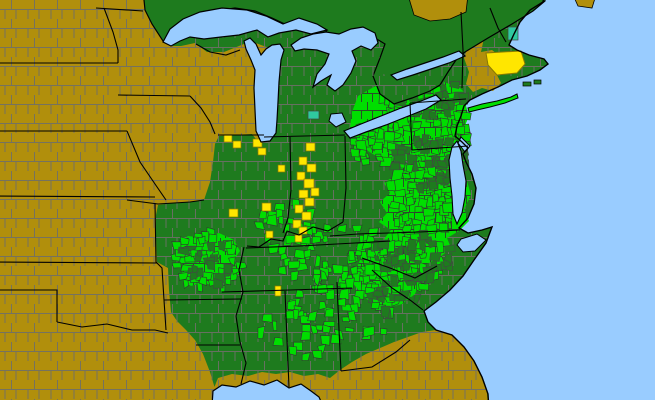 The height and width of the screenshot is (400, 655). I want to click on border-ia-mo, so click(165, 202).